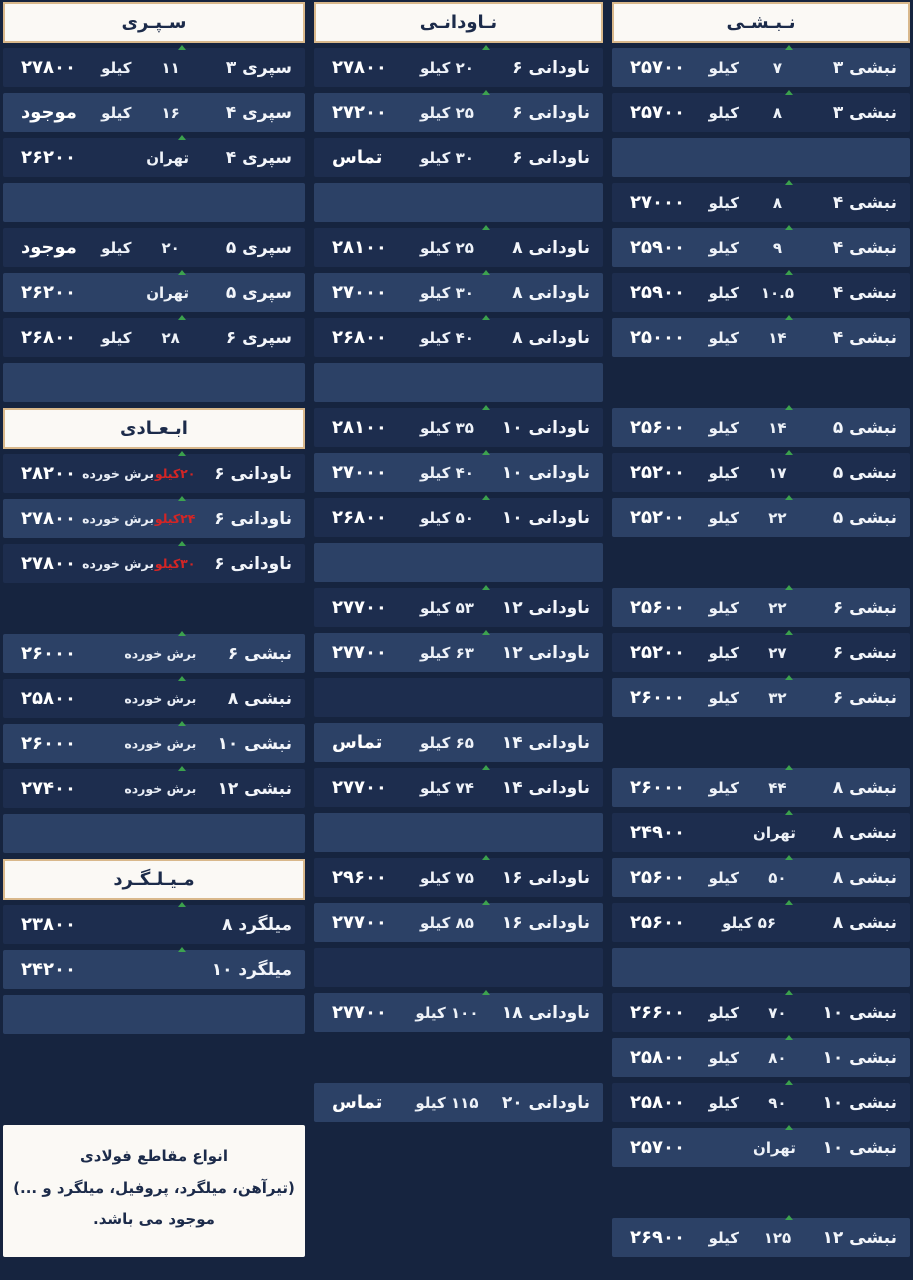 The width and height of the screenshot is (913, 1280). Describe the element at coordinates (254, 788) in the screenshot. I see `product-name: نبشی ۱۲` at that location.